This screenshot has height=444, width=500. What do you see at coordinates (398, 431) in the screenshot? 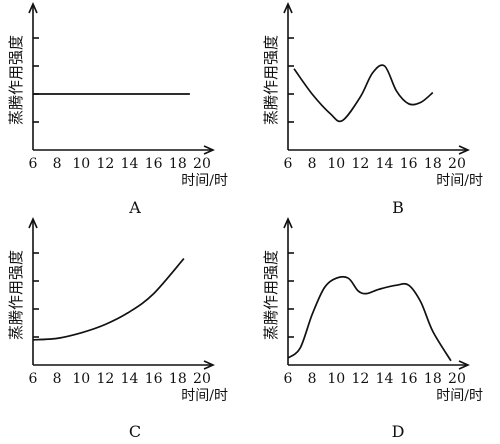
I see `panel-label: D` at bounding box center [398, 431].